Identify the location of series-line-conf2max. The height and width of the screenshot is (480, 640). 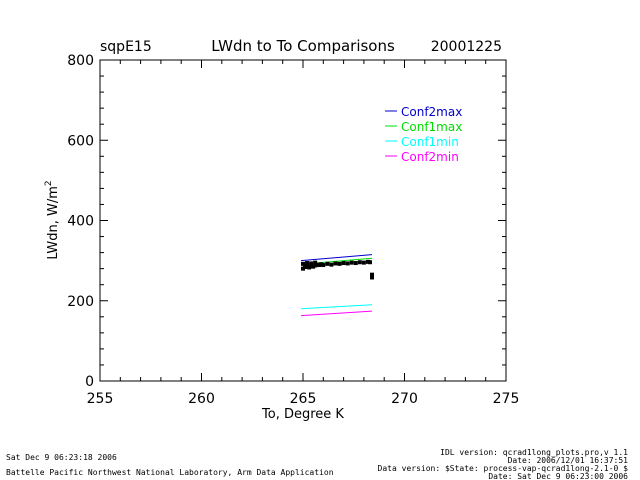
(336, 258).